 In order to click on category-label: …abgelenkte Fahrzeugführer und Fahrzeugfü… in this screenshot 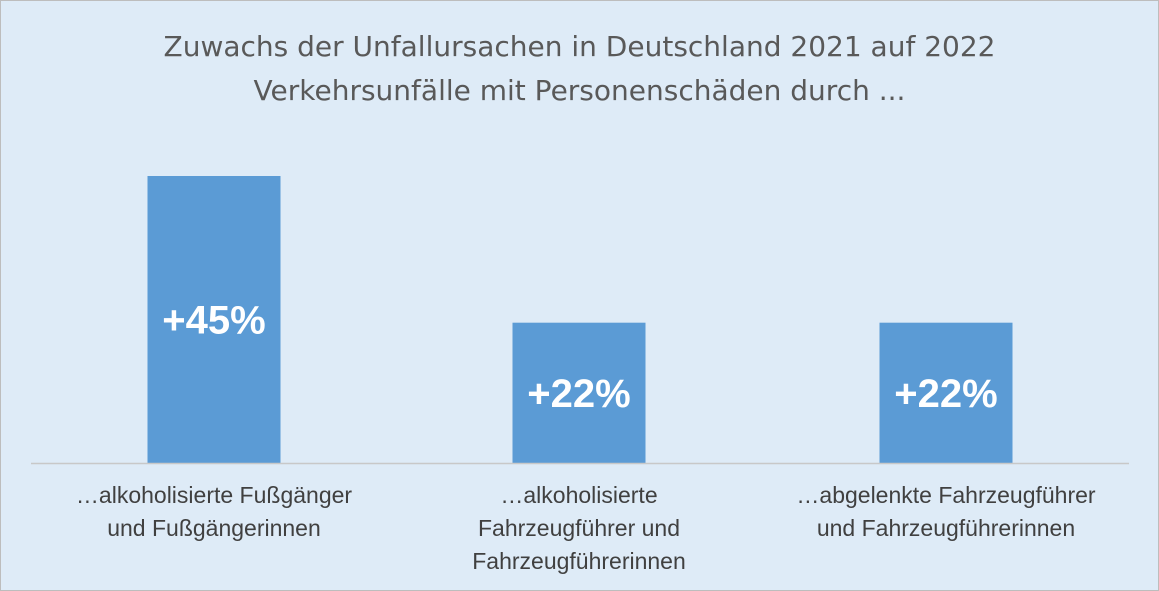, I will do `click(946, 512)`.